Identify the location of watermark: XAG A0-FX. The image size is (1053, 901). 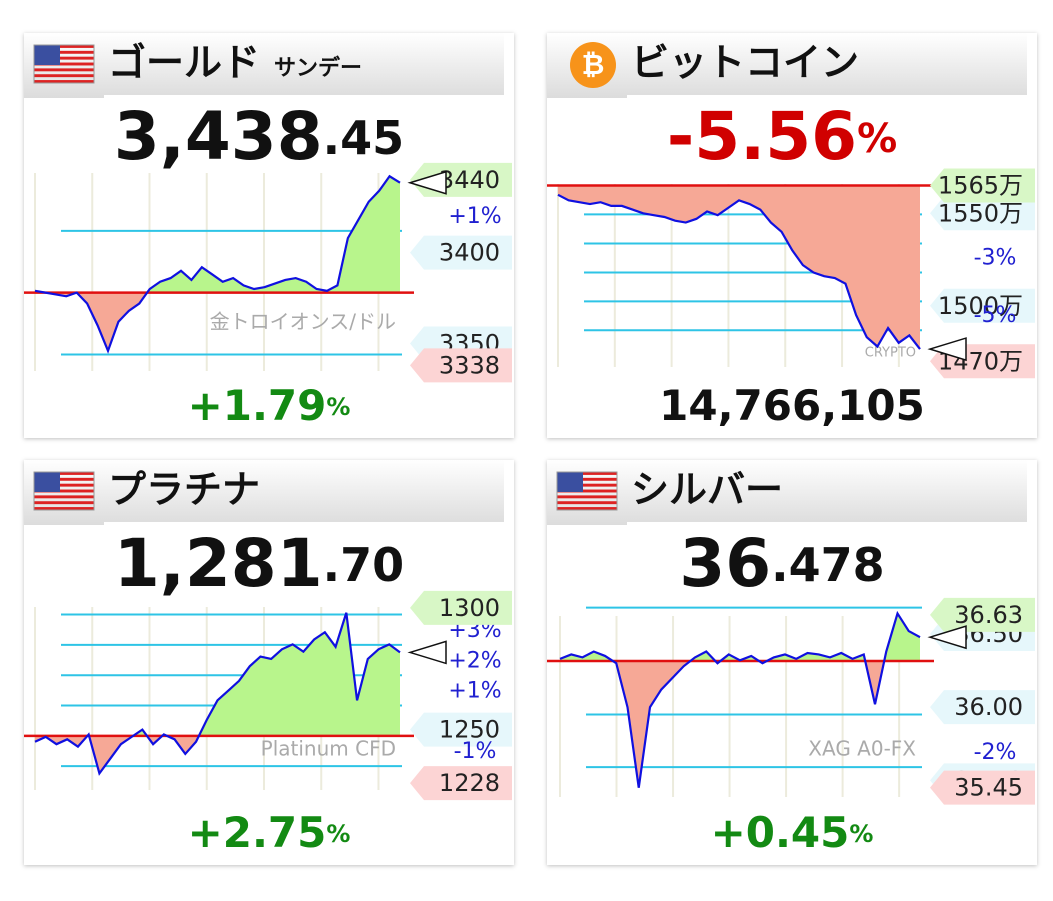
(862, 749).